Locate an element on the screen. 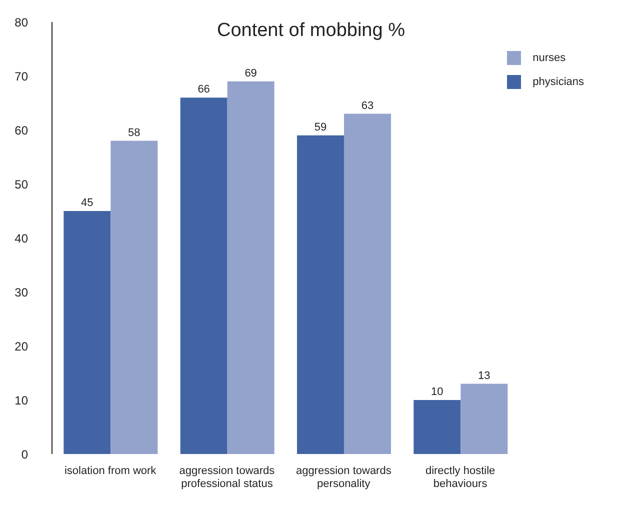  legend-label: nurses is located at coordinates (549, 58).